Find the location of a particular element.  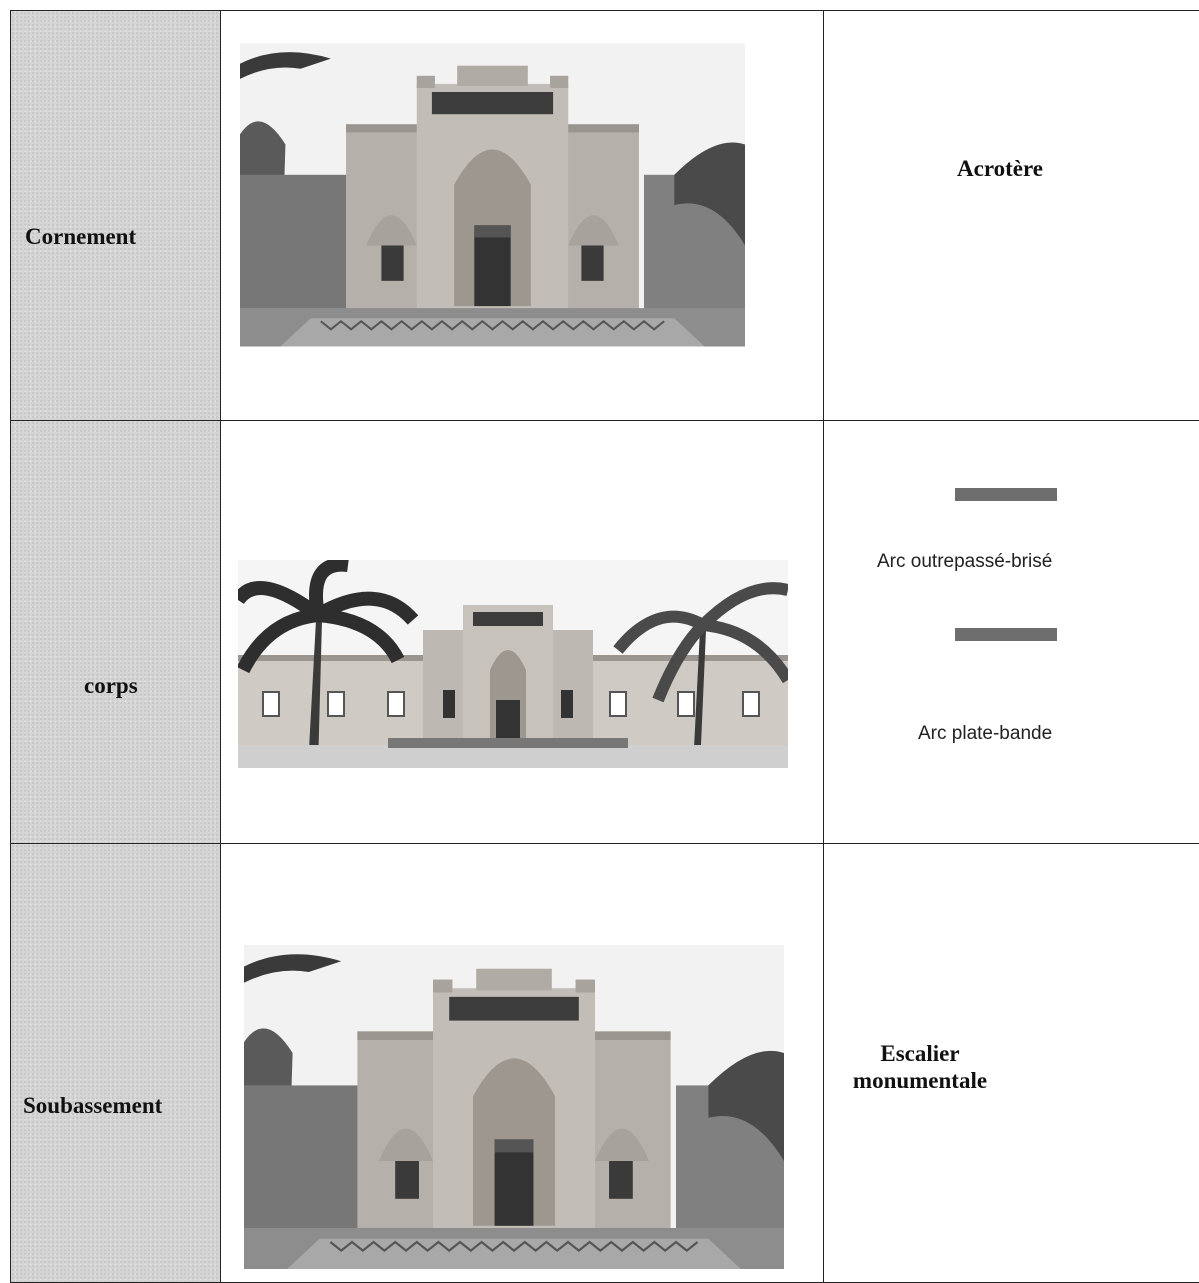

part-label: corps is located at coordinates (111, 685).